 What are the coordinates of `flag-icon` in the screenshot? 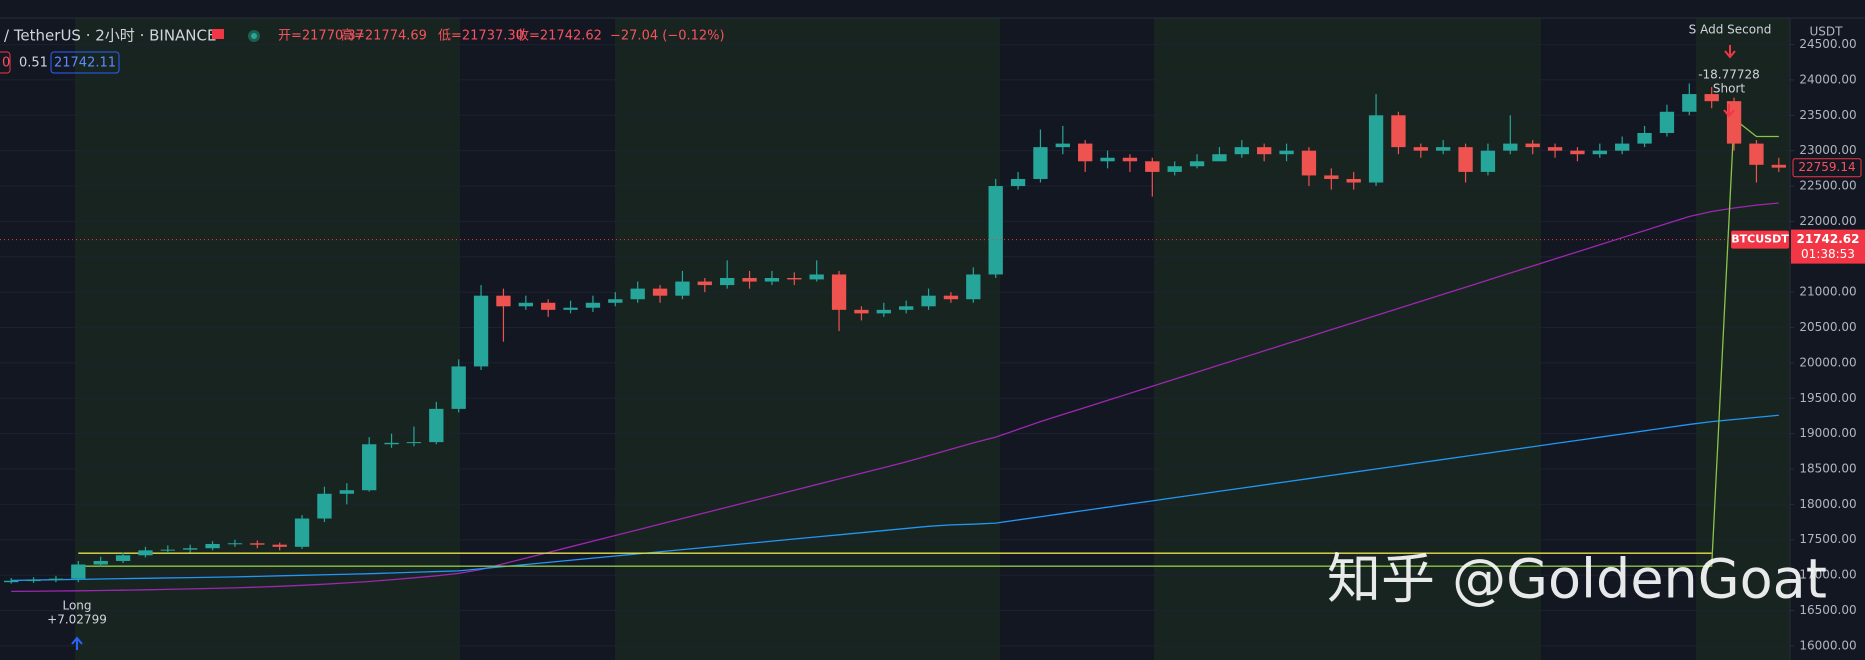 It's located at (218, 34).